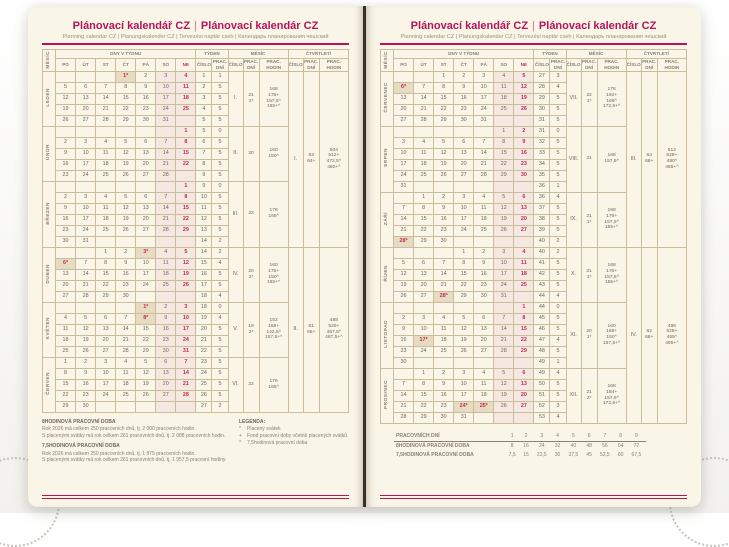 This screenshot has width=729, height=547. What do you see at coordinates (534, 153) in the screenshot?
I see `week-row: 10 11 12 13 14 15 16 33 5` at bounding box center [534, 153].